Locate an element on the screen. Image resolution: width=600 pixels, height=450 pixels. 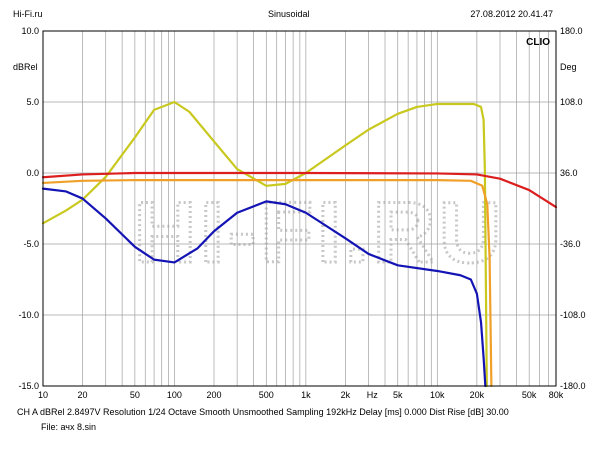
x-tick-label: 20 is located at coordinates (83, 395).